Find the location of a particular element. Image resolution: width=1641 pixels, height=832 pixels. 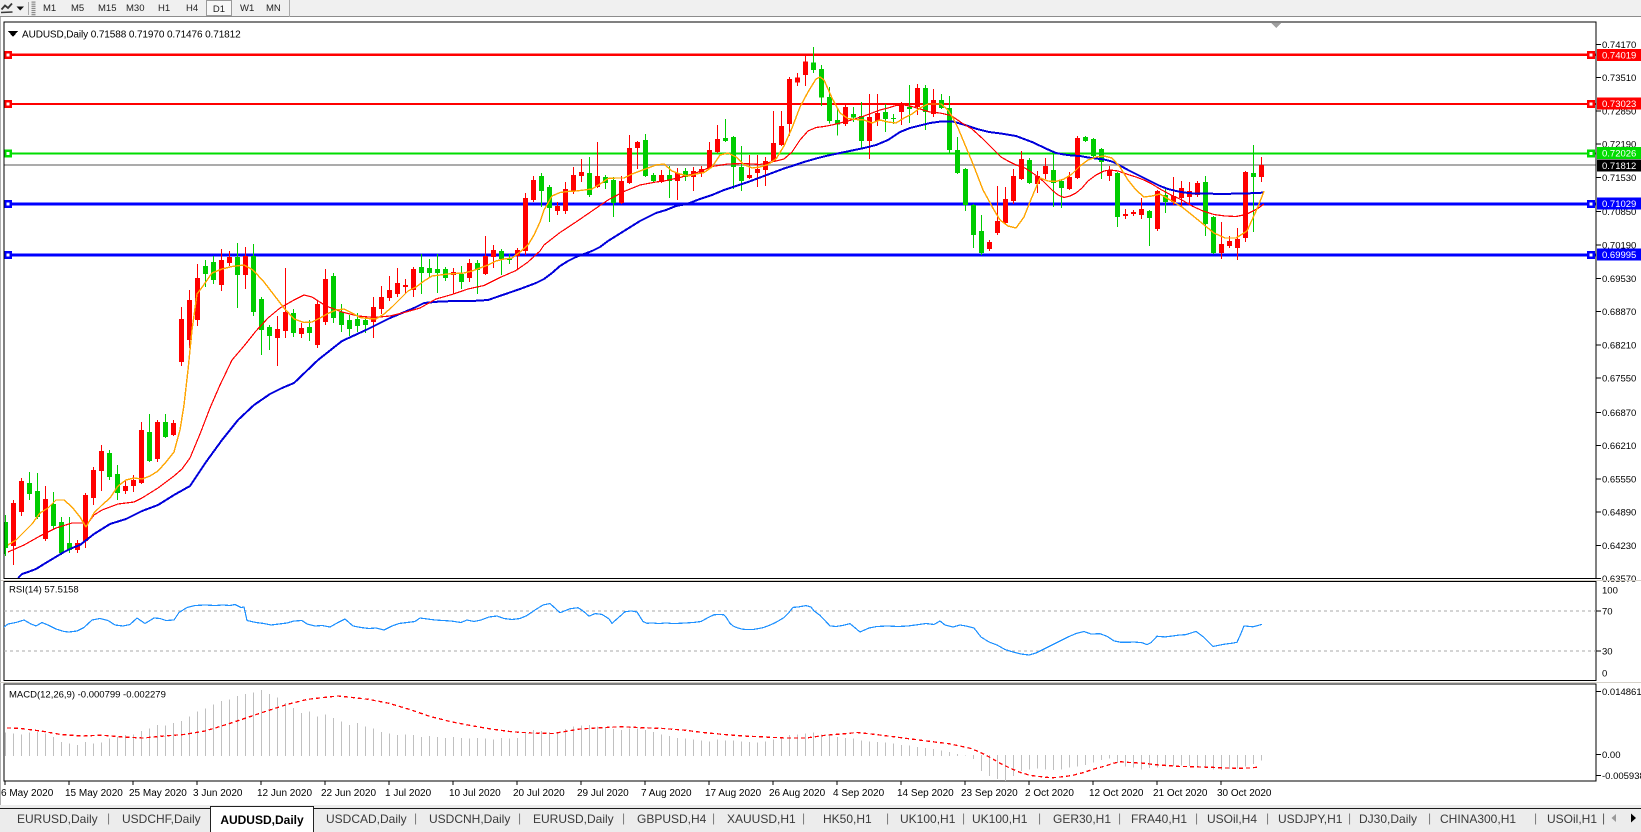

svg-text: 14 Sep 2020 is located at coordinates (925, 793).